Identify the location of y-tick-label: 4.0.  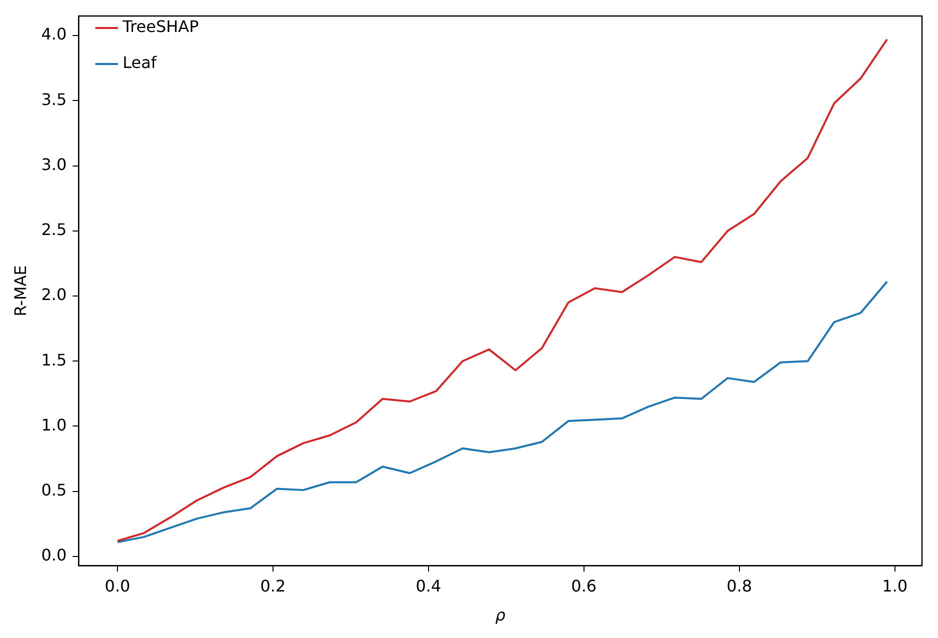
(54, 34).